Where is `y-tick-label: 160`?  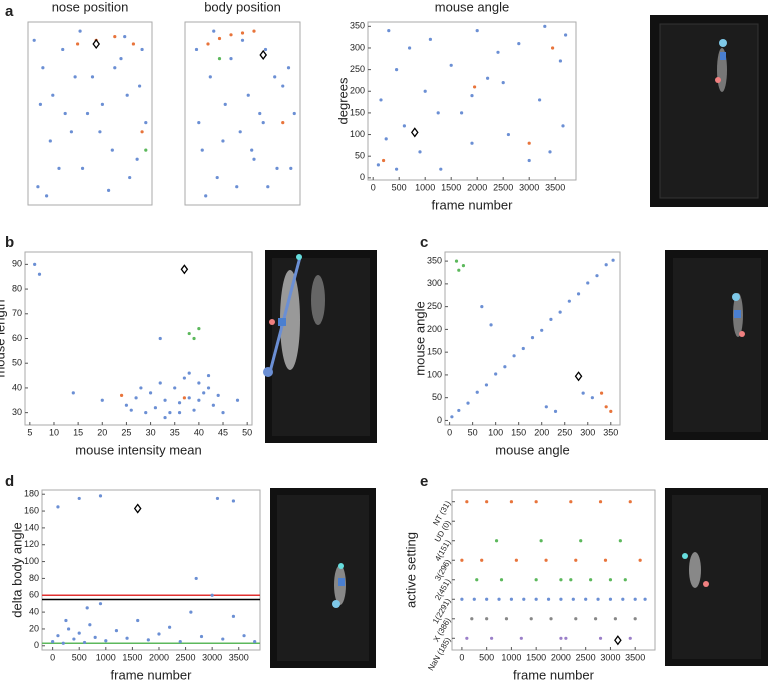 y-tick-label: 160 is located at coordinates (31, 510).